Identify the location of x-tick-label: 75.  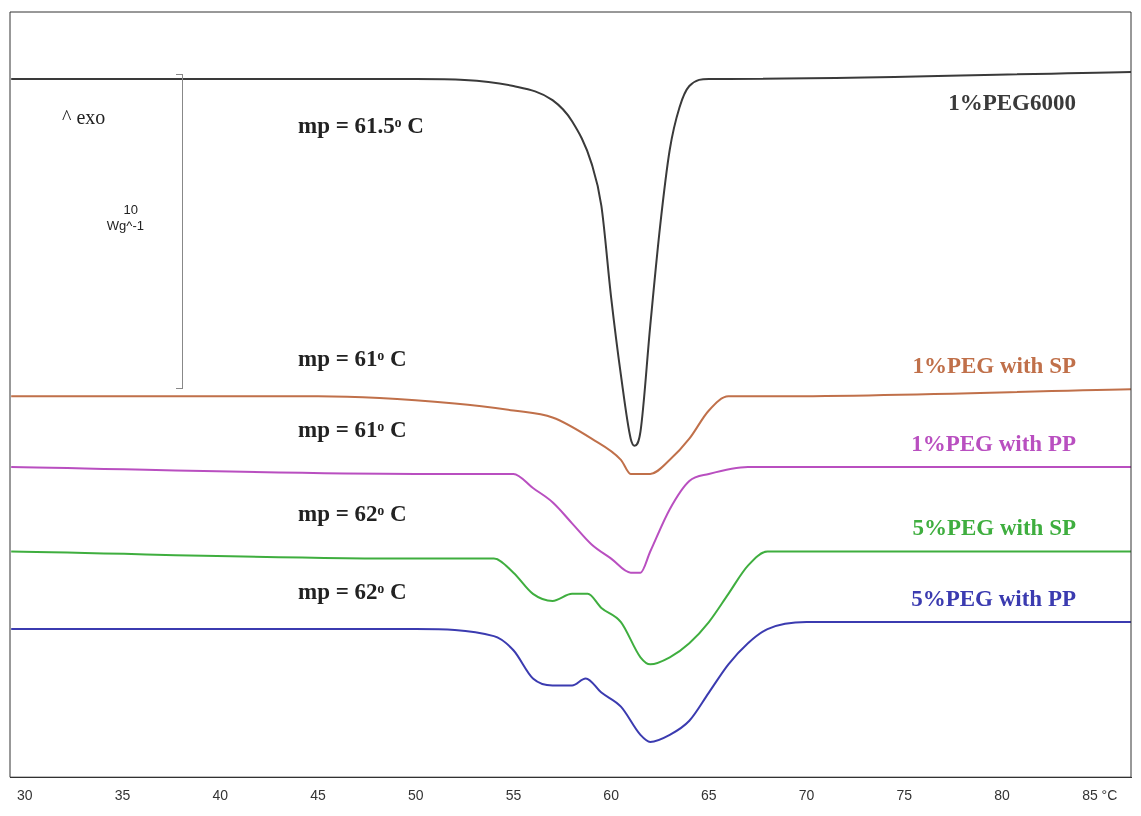
(904, 795).